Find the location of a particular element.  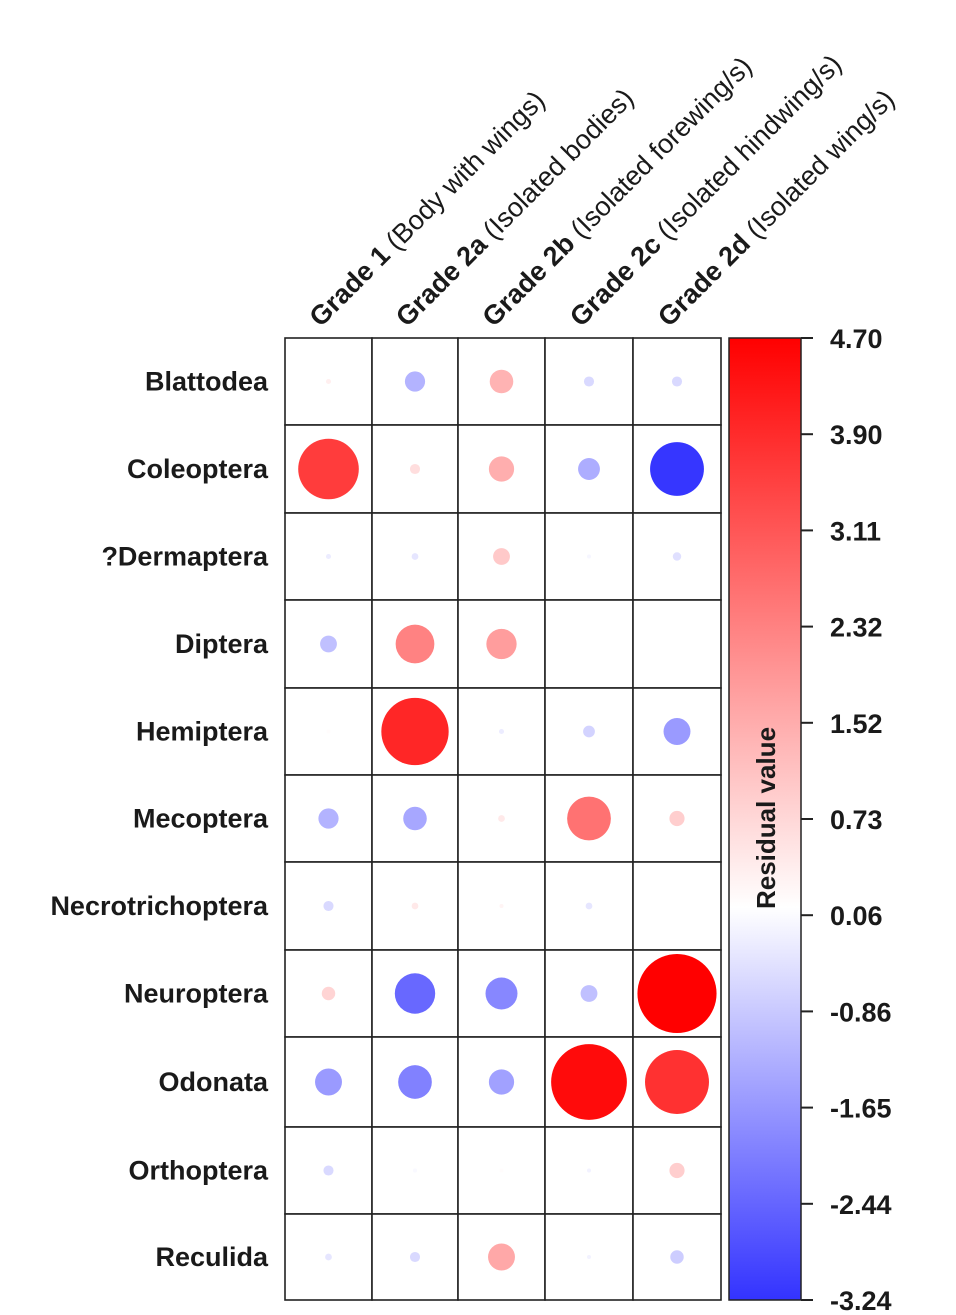

row-label: Mecoptera is located at coordinates (201, 819).